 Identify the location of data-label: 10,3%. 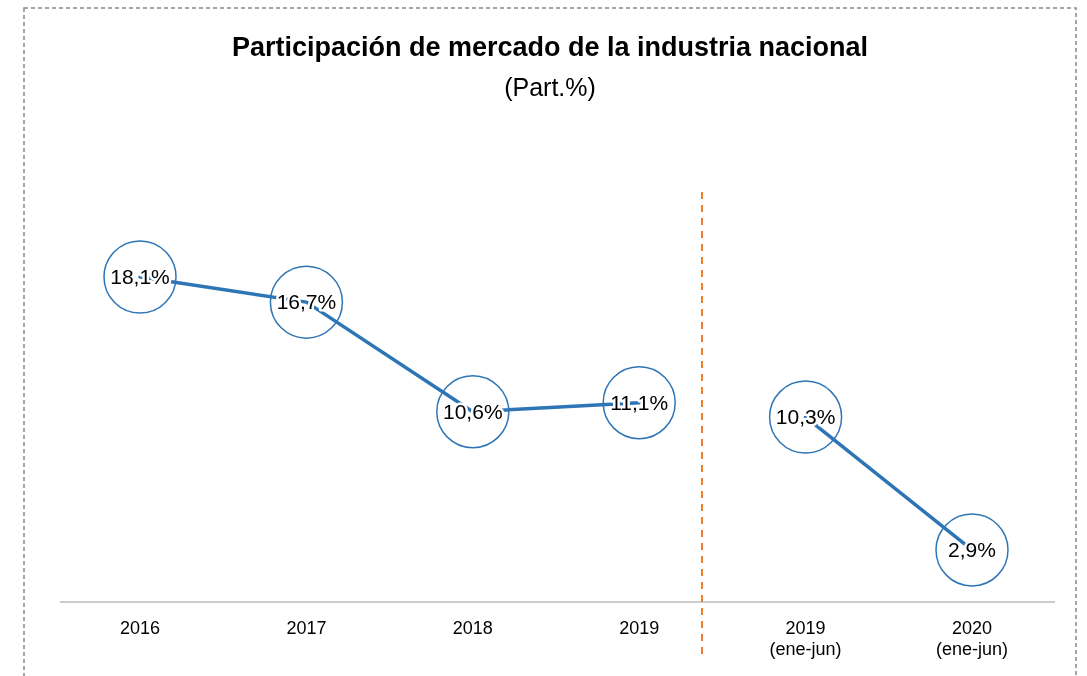
(805, 417).